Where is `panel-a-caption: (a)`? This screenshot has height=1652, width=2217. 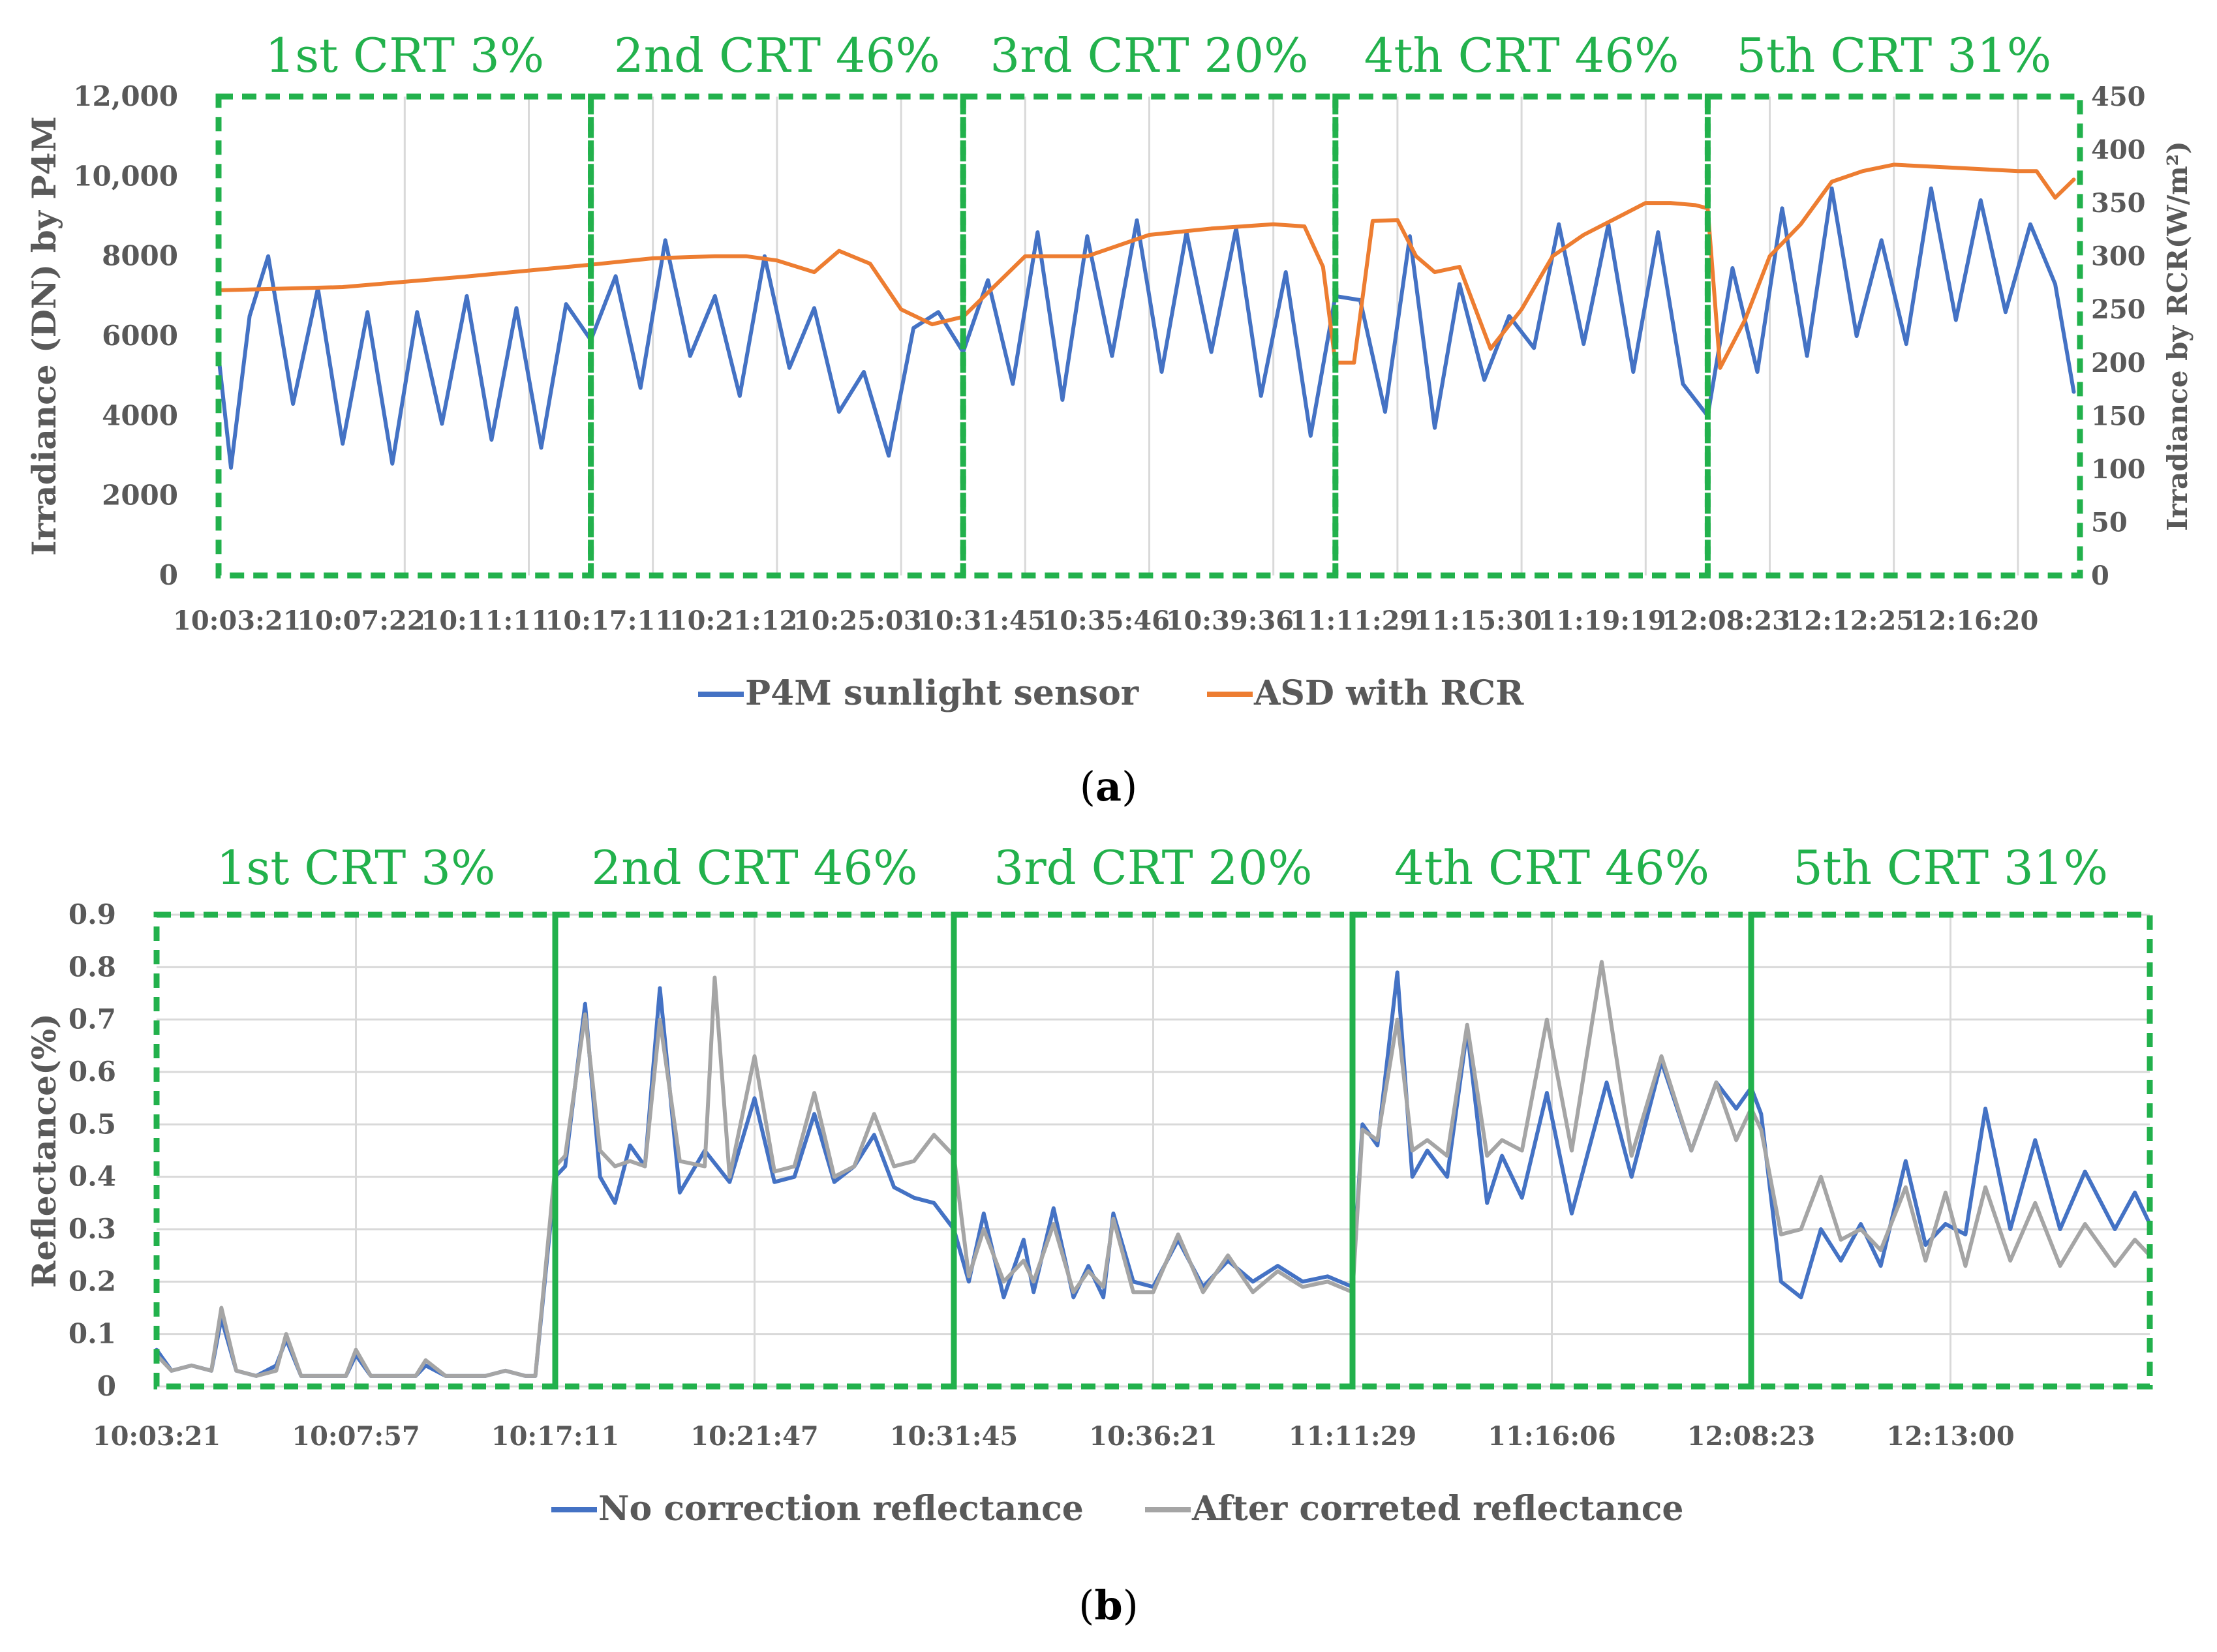 panel-a-caption: (a) is located at coordinates (1109, 787).